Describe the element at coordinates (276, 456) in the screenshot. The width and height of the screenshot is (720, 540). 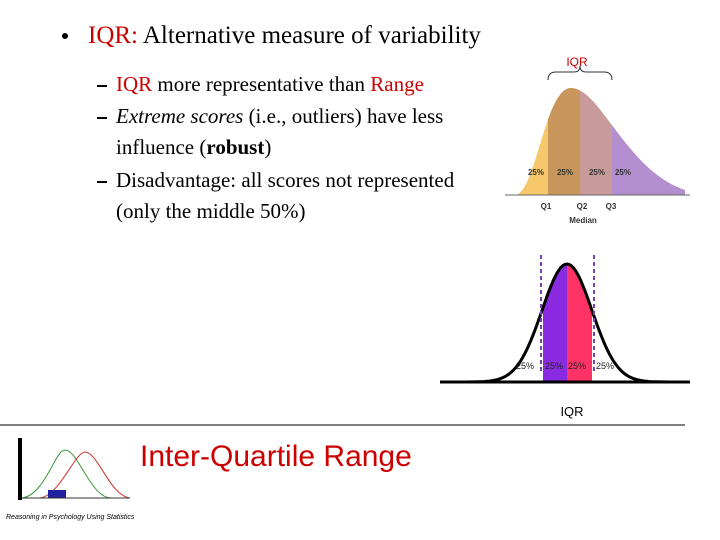
I see `footer-title: Inter-Quartile Range` at that location.